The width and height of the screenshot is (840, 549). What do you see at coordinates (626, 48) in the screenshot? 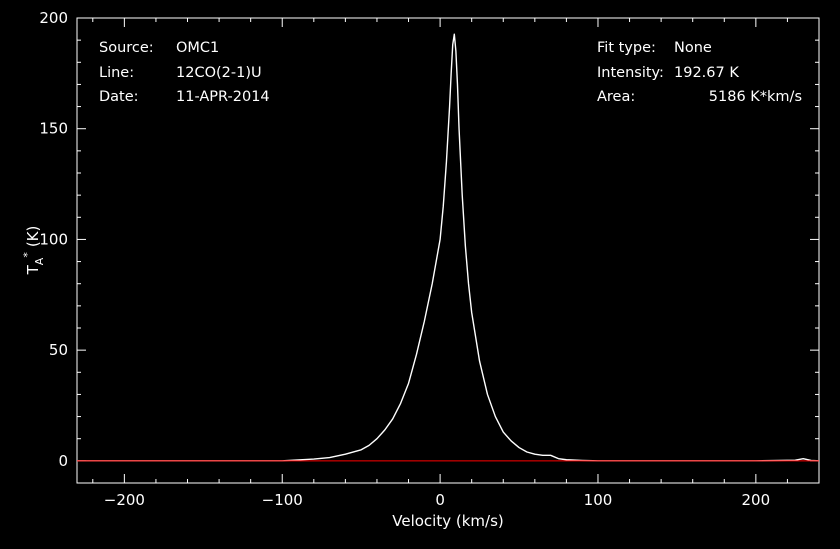
I see `fit-type-label: Fit type:` at bounding box center [626, 48].